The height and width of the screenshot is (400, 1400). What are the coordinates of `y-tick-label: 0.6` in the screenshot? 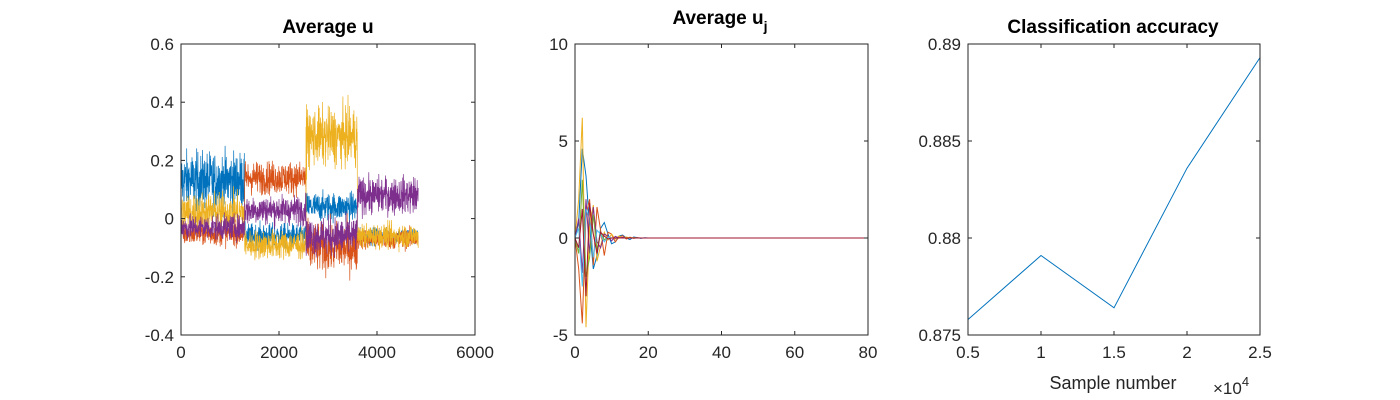 It's located at (162, 44).